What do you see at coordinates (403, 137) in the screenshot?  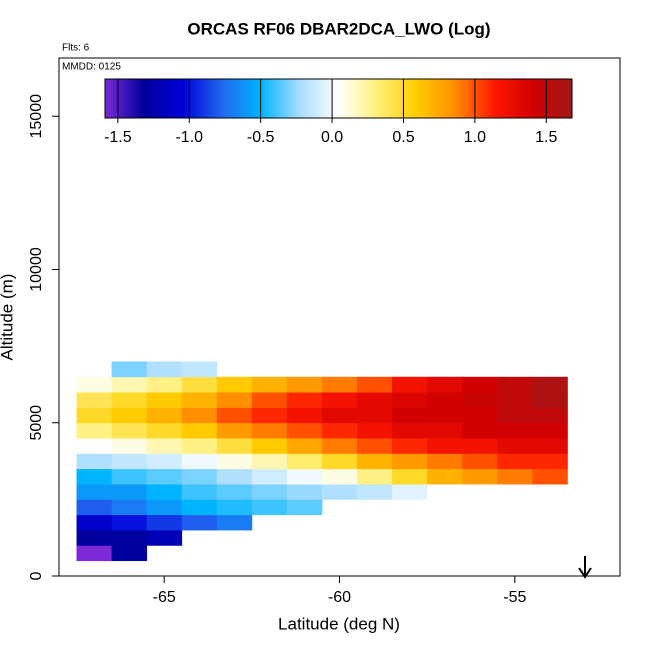 I see `colorbar-tick-label: 0.5` at bounding box center [403, 137].